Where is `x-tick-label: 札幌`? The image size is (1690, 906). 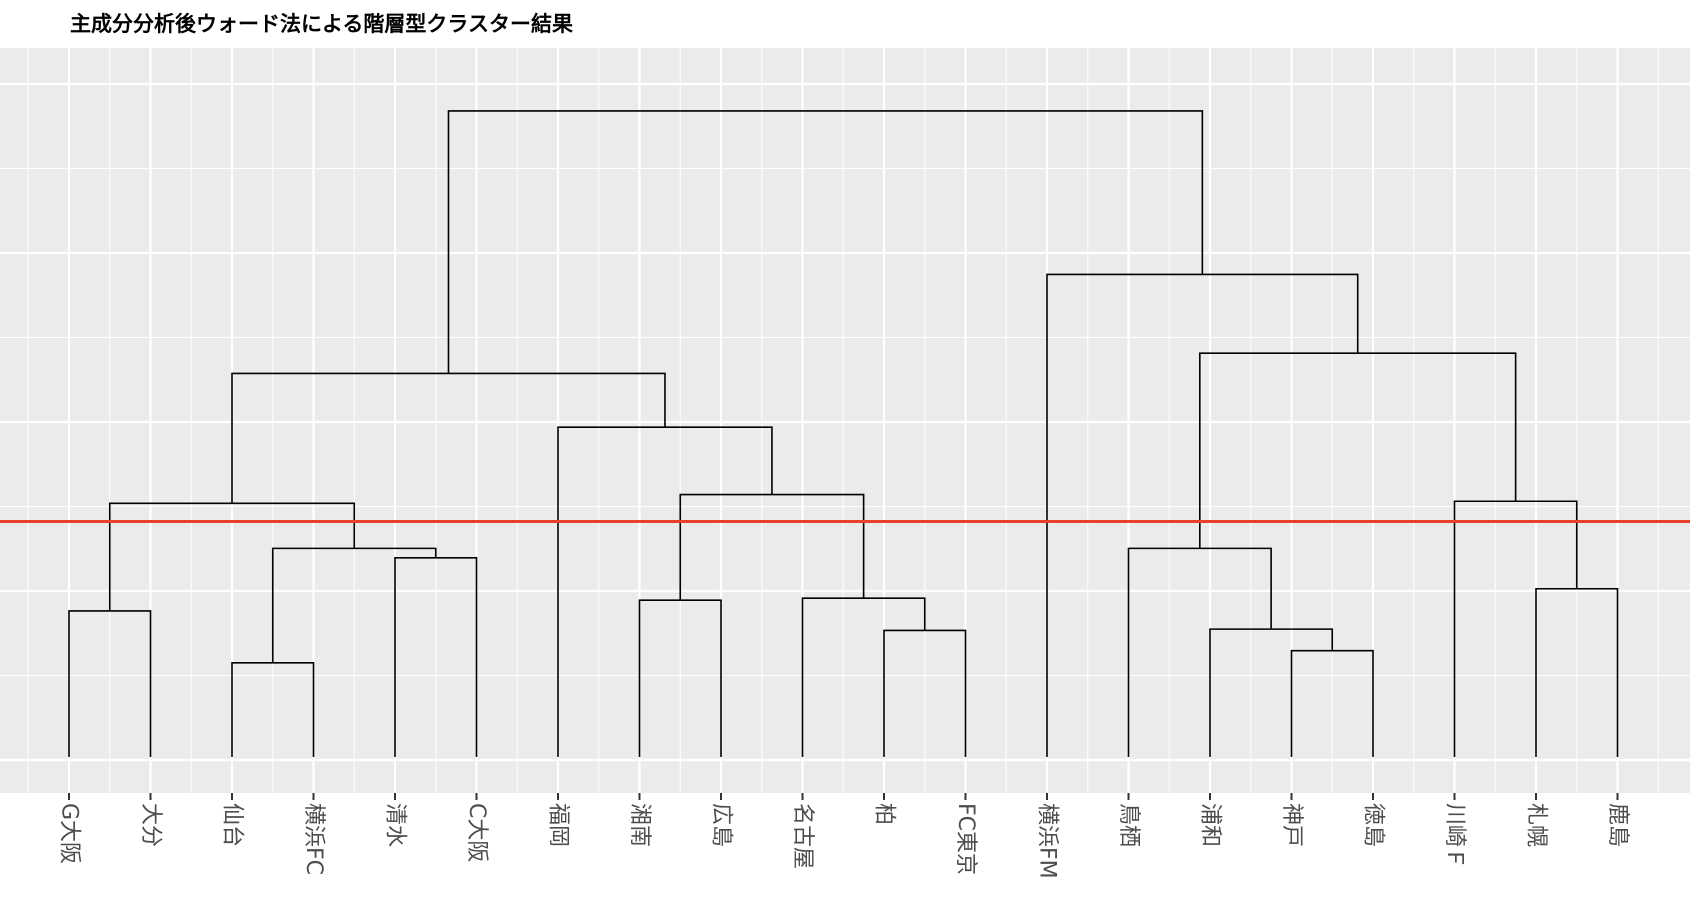
x-tick-label: 札幌 is located at coordinates (1536, 825).